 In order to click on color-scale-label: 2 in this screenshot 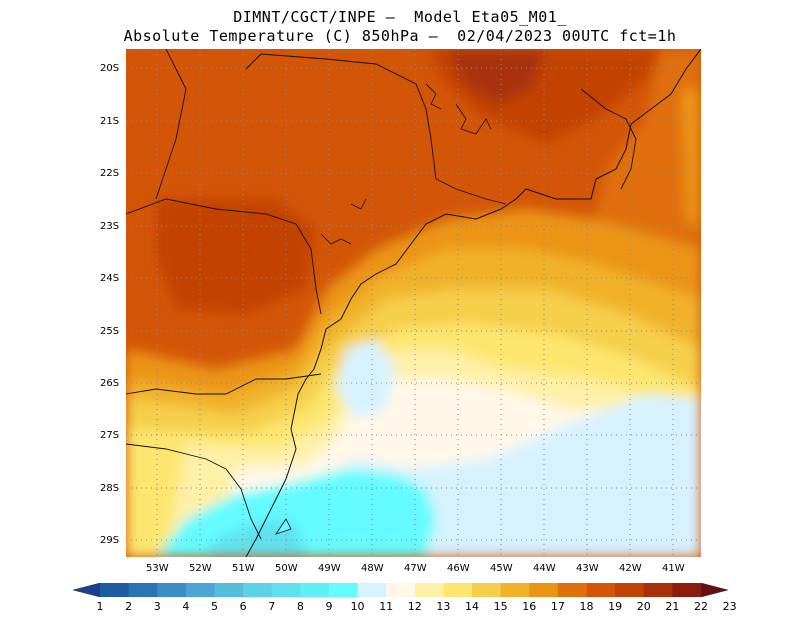, I will do `click(129, 606)`.